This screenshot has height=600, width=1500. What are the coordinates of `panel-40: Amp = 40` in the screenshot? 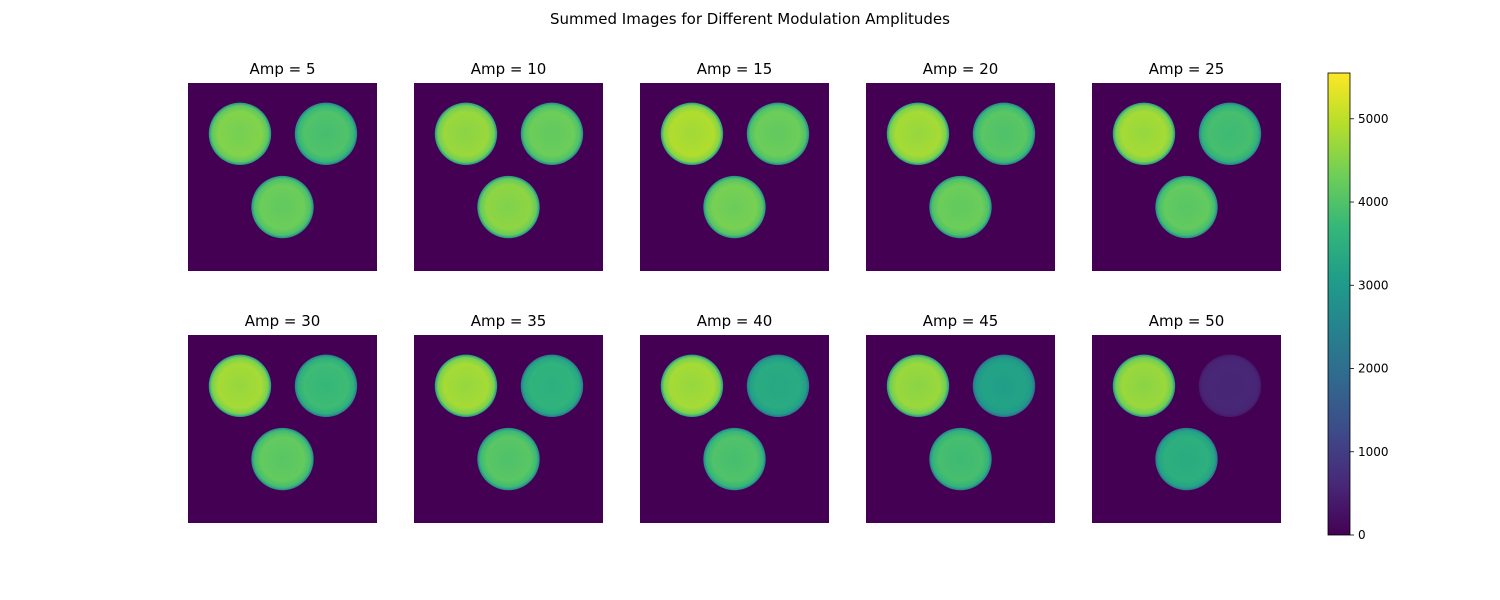 It's located at (734, 417).